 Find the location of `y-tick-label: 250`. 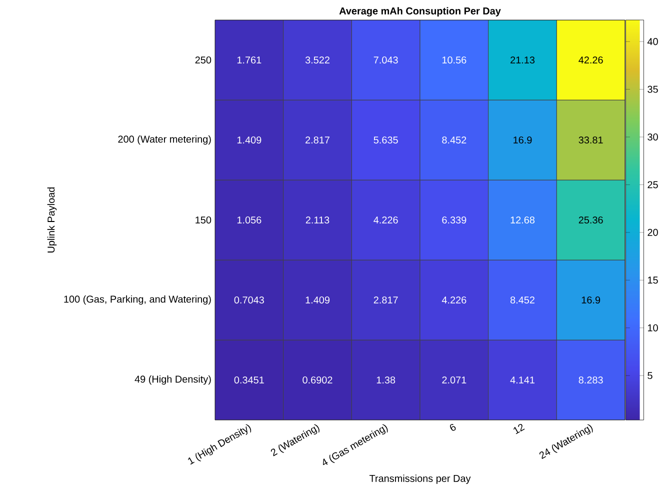

y-tick-label: 250 is located at coordinates (203, 60).